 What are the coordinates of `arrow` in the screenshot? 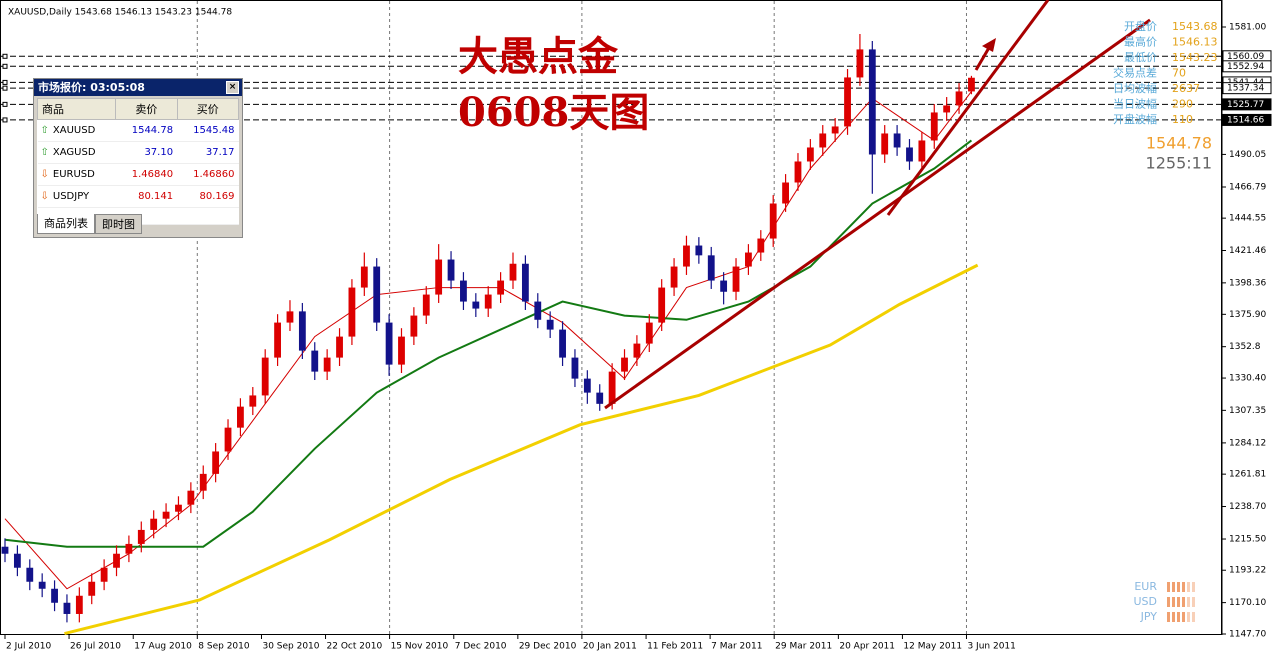 It's located at (983, 58).